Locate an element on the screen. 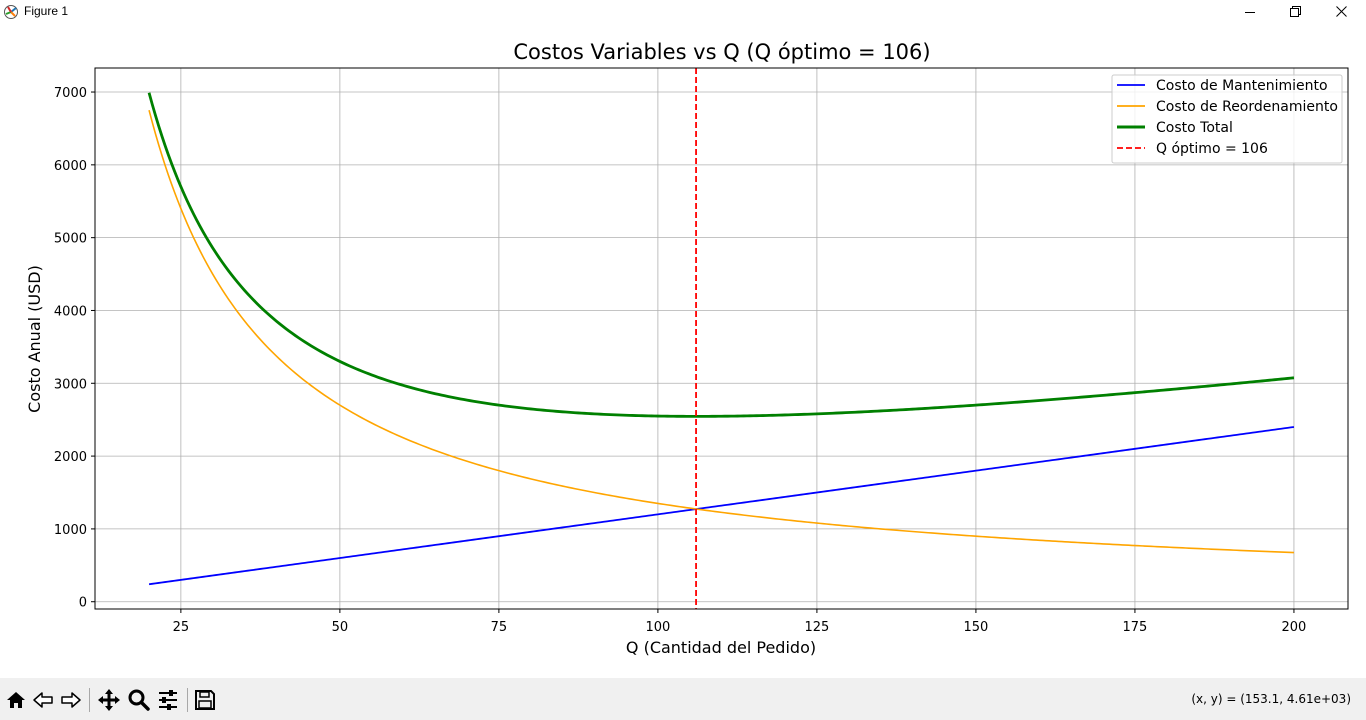  navigation-toolbar: (x, y) = (153.1, 4.61e+03) is located at coordinates (683, 699).